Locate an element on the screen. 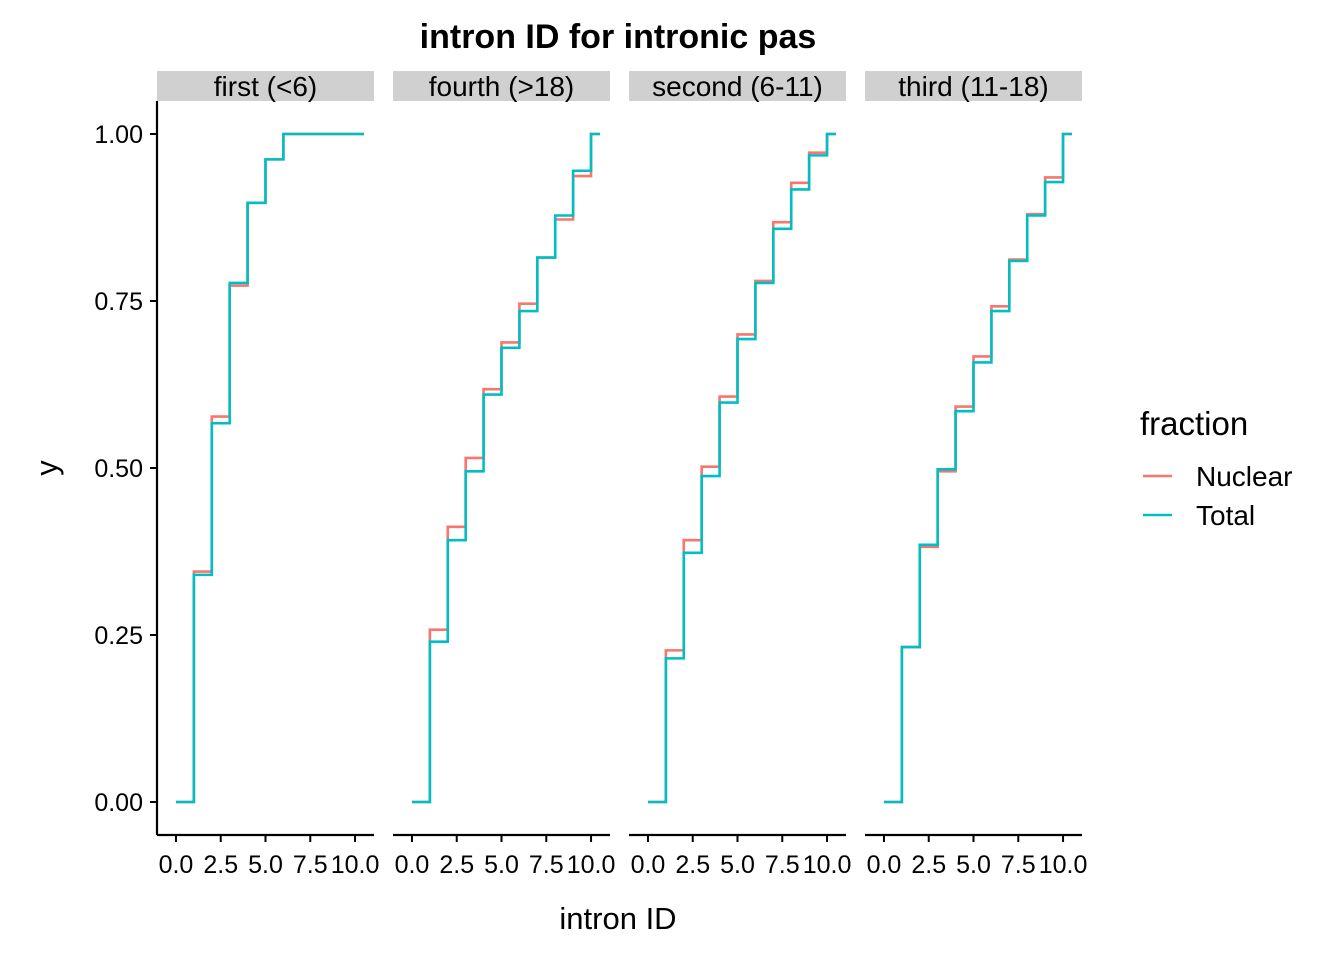 This screenshot has width=1344, height=960. y-tick-label: 1.00 is located at coordinates (118, 135).